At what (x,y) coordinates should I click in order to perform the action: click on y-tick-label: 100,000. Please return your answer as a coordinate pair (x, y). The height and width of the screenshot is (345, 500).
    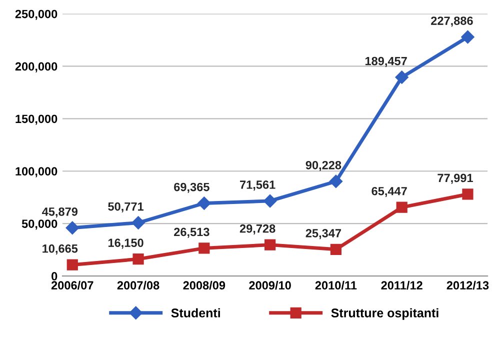
    Looking at the image, I should click on (37, 172).